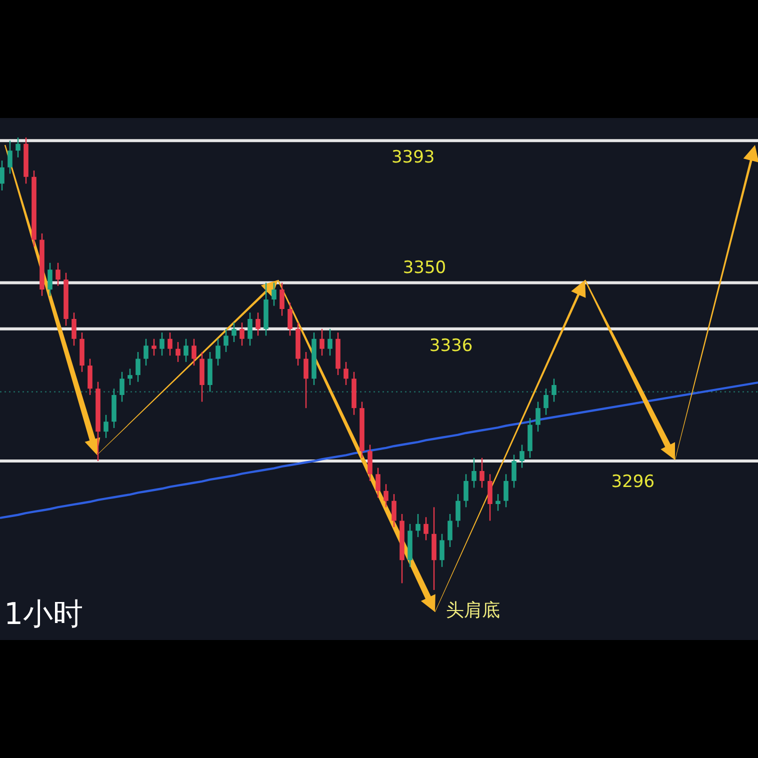 The image size is (758, 758). I want to click on text: 1小时, so click(44, 614).